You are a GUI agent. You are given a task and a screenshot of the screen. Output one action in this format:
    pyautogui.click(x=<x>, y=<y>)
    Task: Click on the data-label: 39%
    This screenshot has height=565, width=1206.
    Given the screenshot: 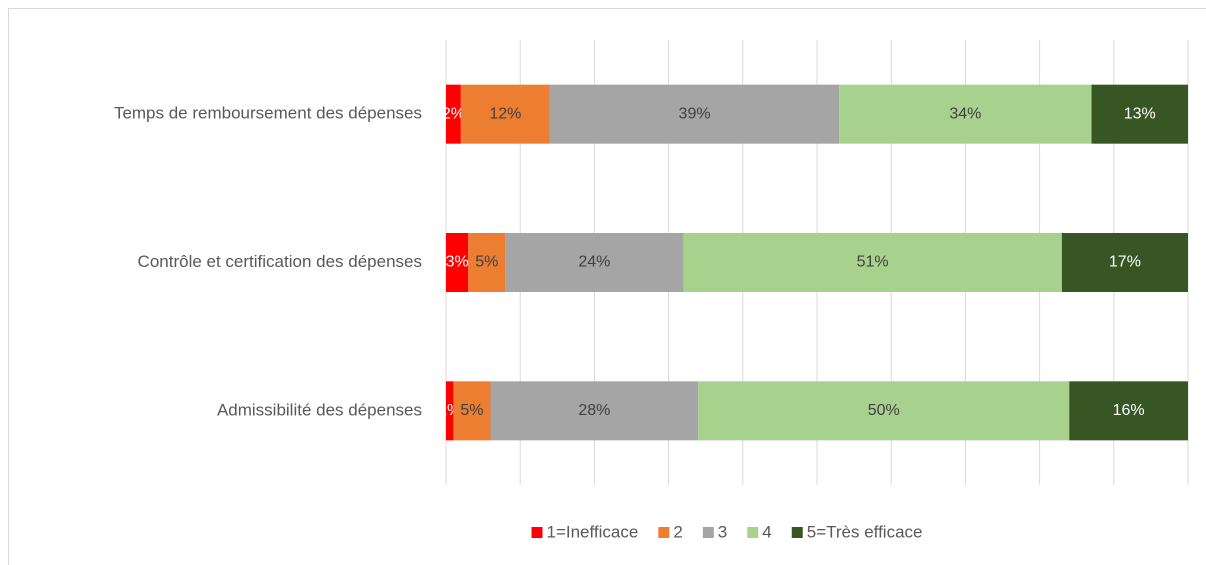 What is the action you would take?
    pyautogui.click(x=695, y=113)
    